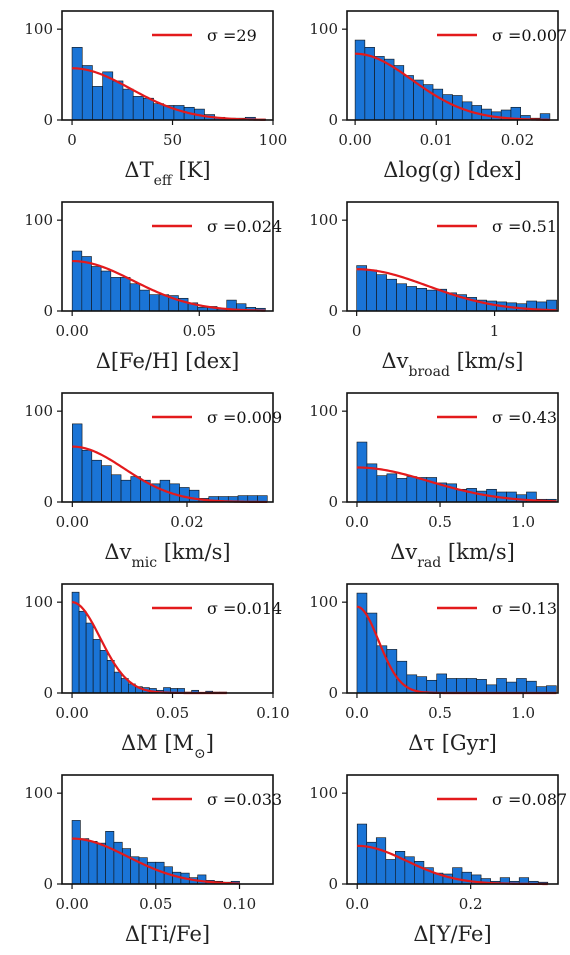 The height and width of the screenshot is (955, 570). What do you see at coordinates (524, 608) in the screenshot?
I see `legend-label: σ =0.13` at bounding box center [524, 608].